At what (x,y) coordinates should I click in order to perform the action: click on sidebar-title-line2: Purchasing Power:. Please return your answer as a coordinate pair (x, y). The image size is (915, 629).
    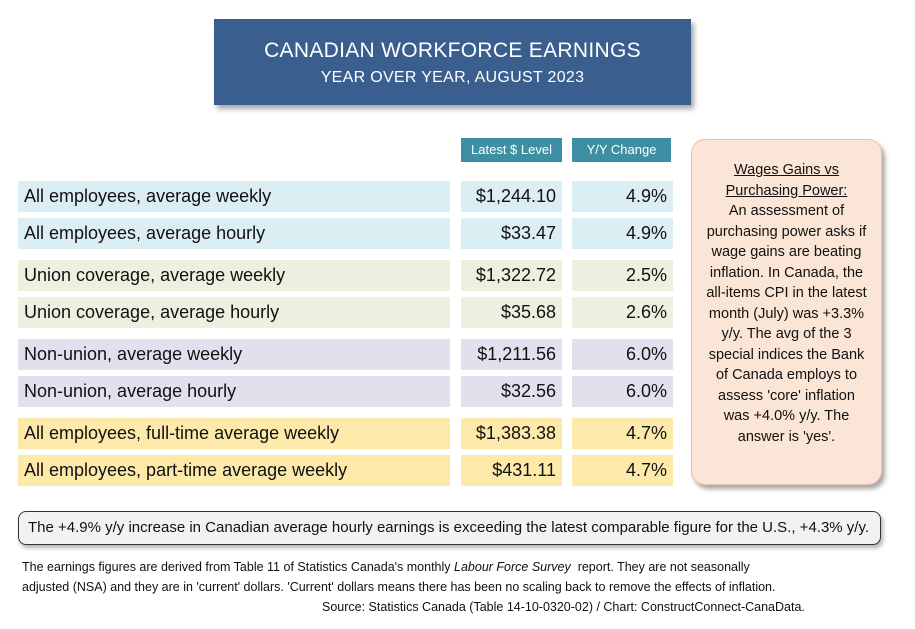
    Looking at the image, I should click on (786, 190).